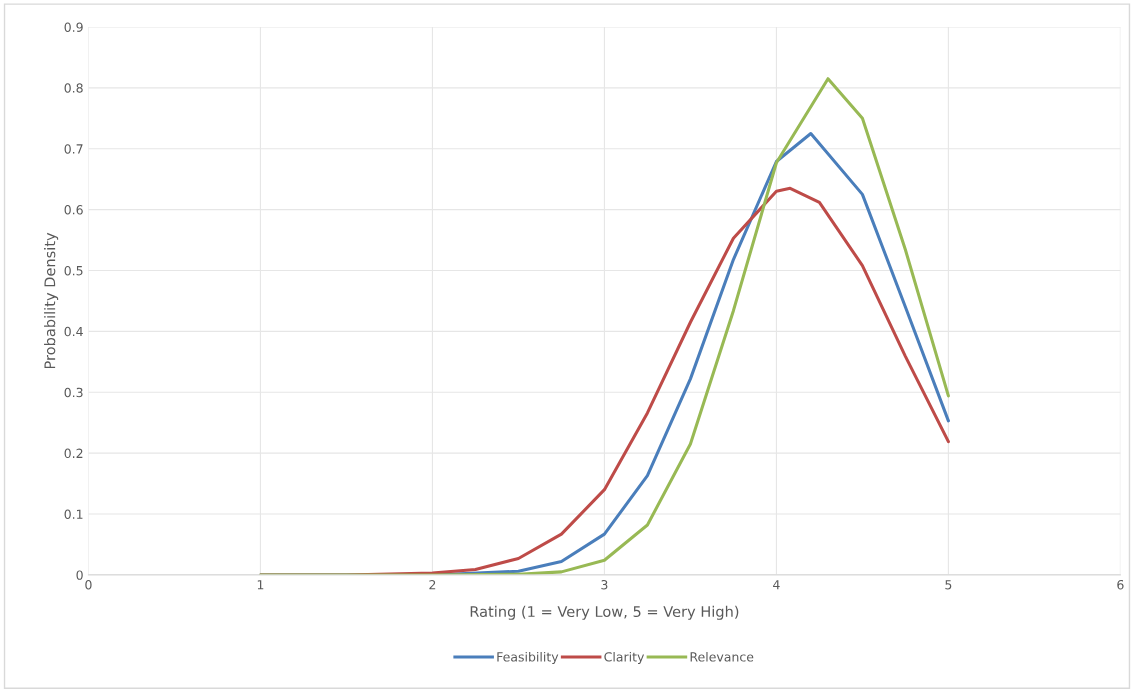 This screenshot has height=691, width=1134. What do you see at coordinates (624, 658) in the screenshot?
I see `legend-label: Clarity` at bounding box center [624, 658].